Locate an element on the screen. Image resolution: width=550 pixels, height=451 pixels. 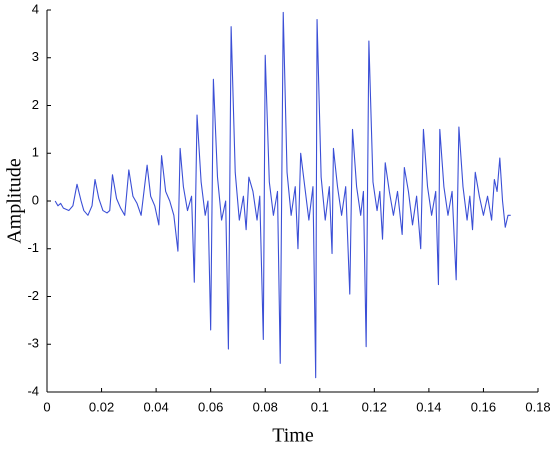
y-tick-label: 3 is located at coordinates (35, 56).